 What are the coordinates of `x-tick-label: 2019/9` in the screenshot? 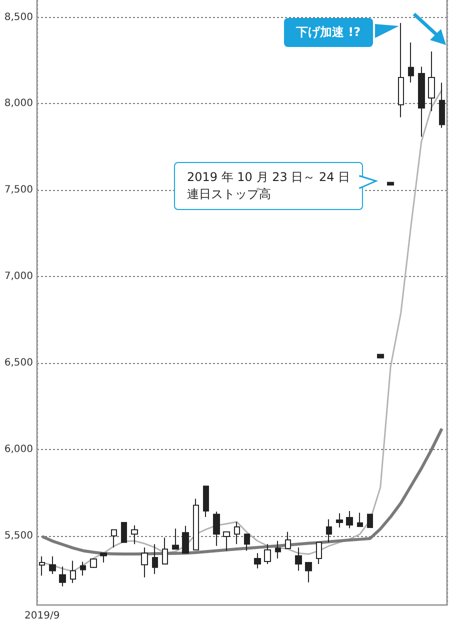 It's located at (42, 616).